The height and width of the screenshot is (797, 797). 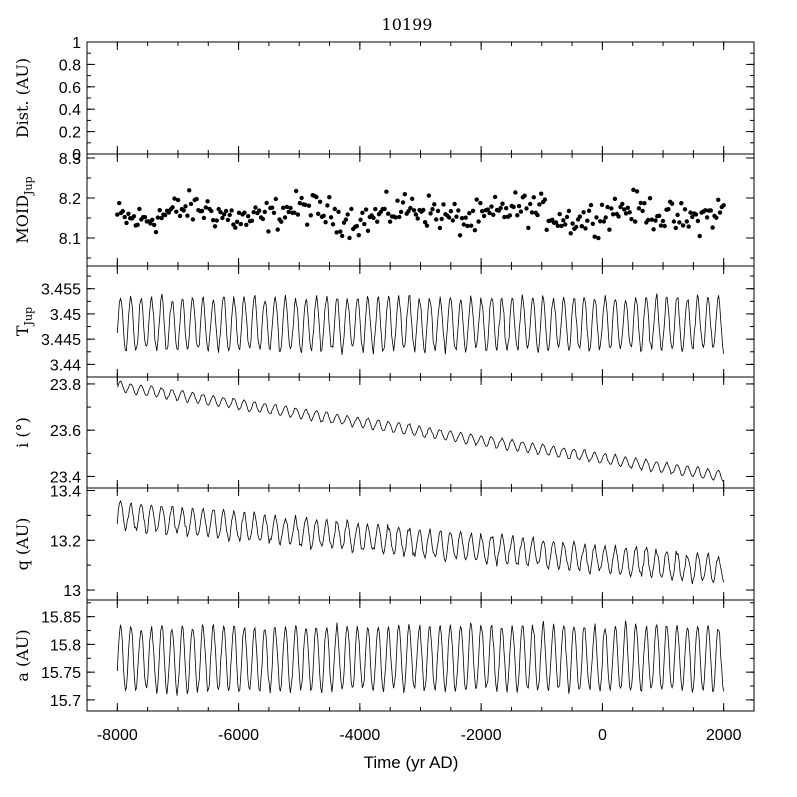 I want to click on y-tick-label: 23.4, so click(x=65, y=477).